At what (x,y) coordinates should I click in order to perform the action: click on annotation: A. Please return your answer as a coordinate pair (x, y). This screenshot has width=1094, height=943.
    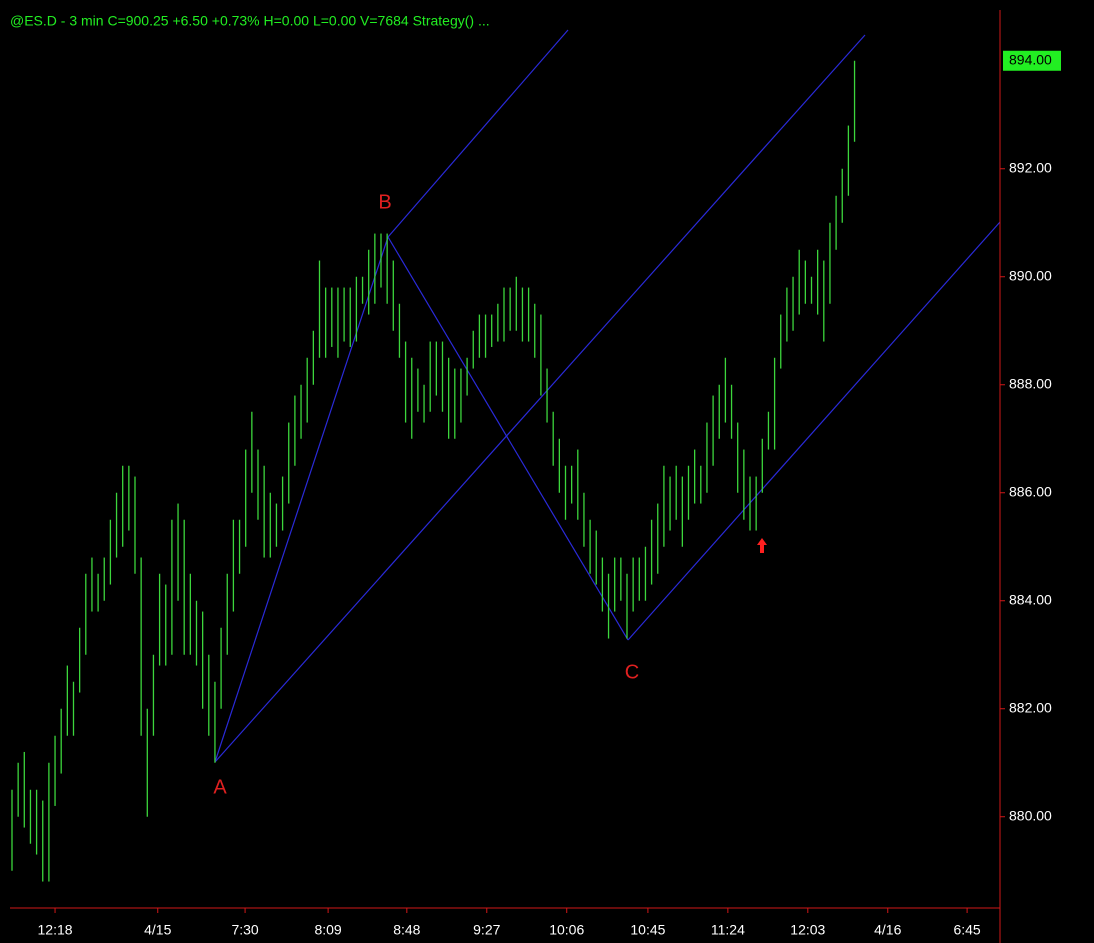
    Looking at the image, I should click on (220, 787).